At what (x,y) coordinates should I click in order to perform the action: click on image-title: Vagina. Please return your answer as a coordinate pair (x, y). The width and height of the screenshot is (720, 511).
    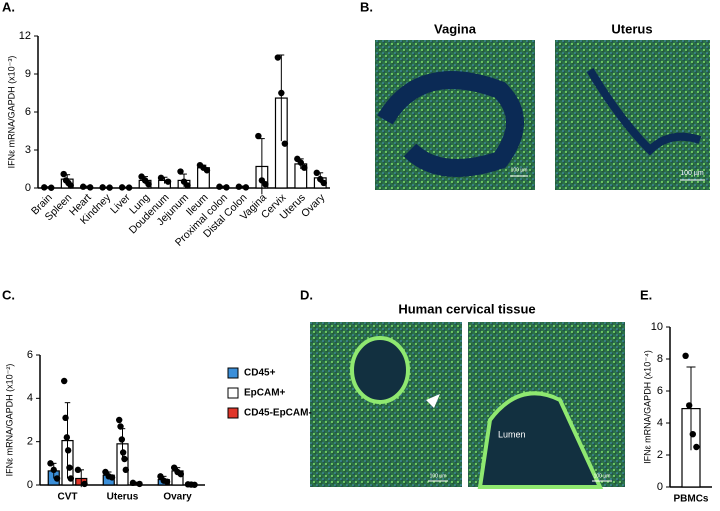
    Looking at the image, I should click on (455, 28).